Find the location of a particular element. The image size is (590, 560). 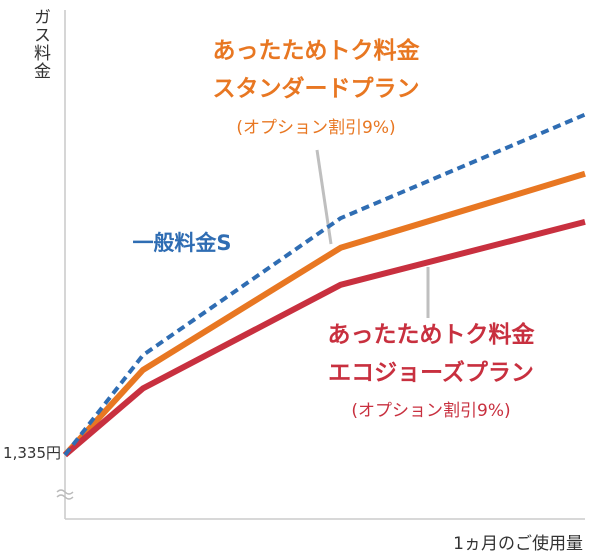

series-label-standard-line1: あったためトク料金 is located at coordinates (317, 50).